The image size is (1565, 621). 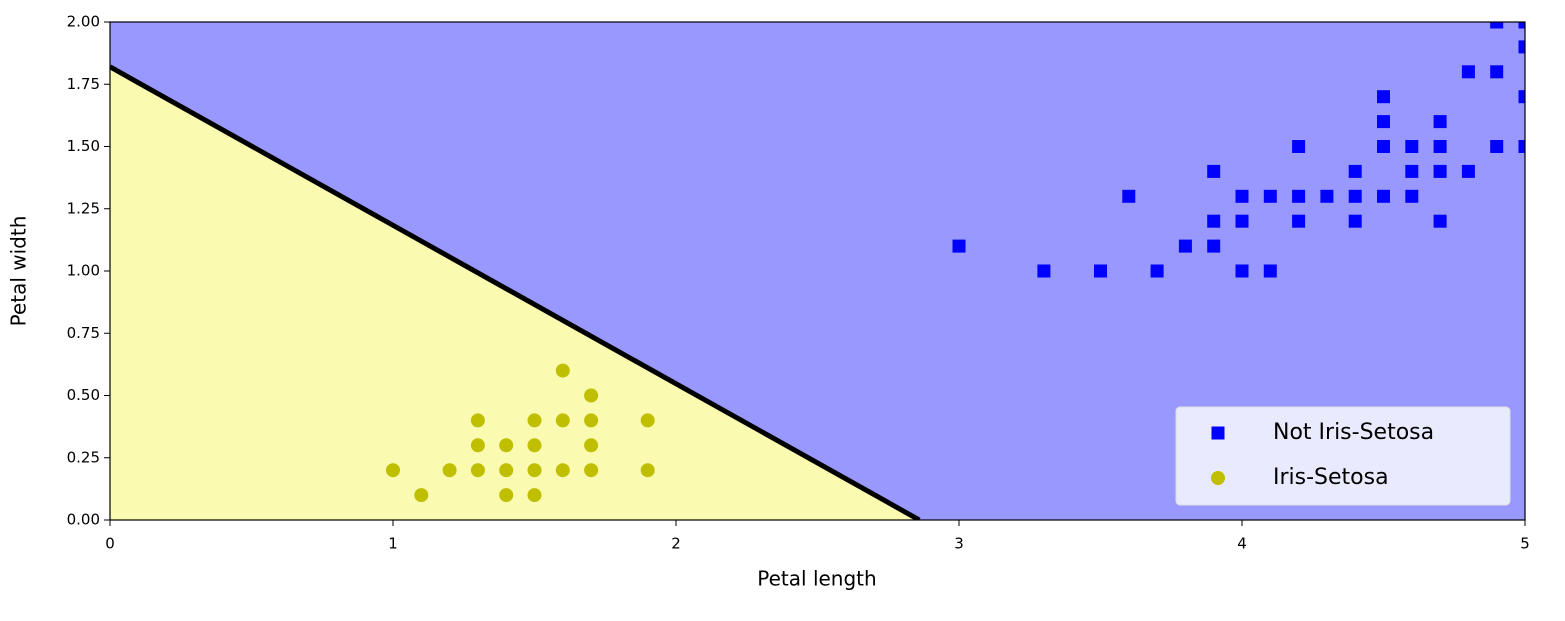 I want to click on y-tick-label: 1.75, so click(x=83, y=84).